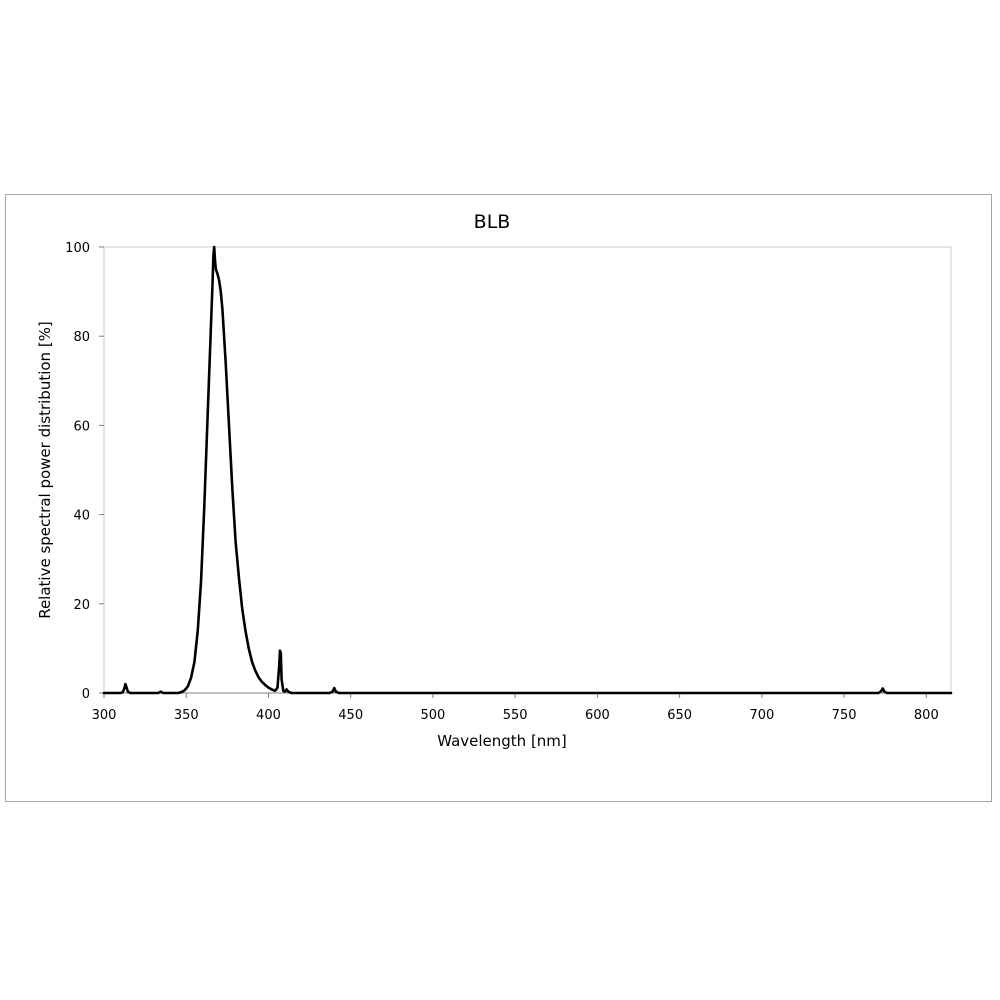 The height and width of the screenshot is (1000, 1000). What do you see at coordinates (433, 715) in the screenshot?
I see `x-tick-label: 500` at bounding box center [433, 715].